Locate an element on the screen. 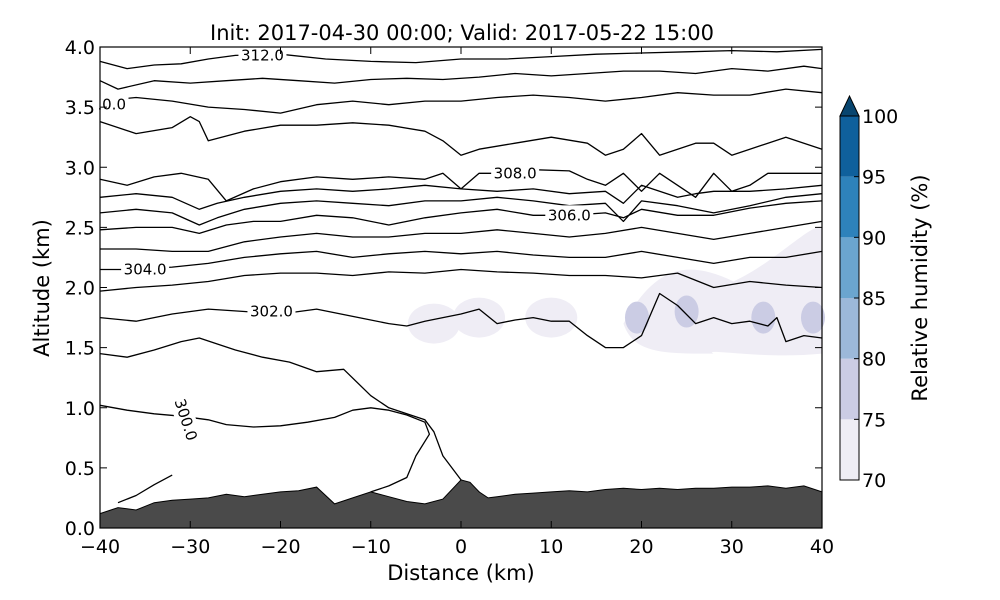 Image resolution: width=1000 pixels, height=600 pixels. contour-label-text: 306.0 is located at coordinates (569, 215).